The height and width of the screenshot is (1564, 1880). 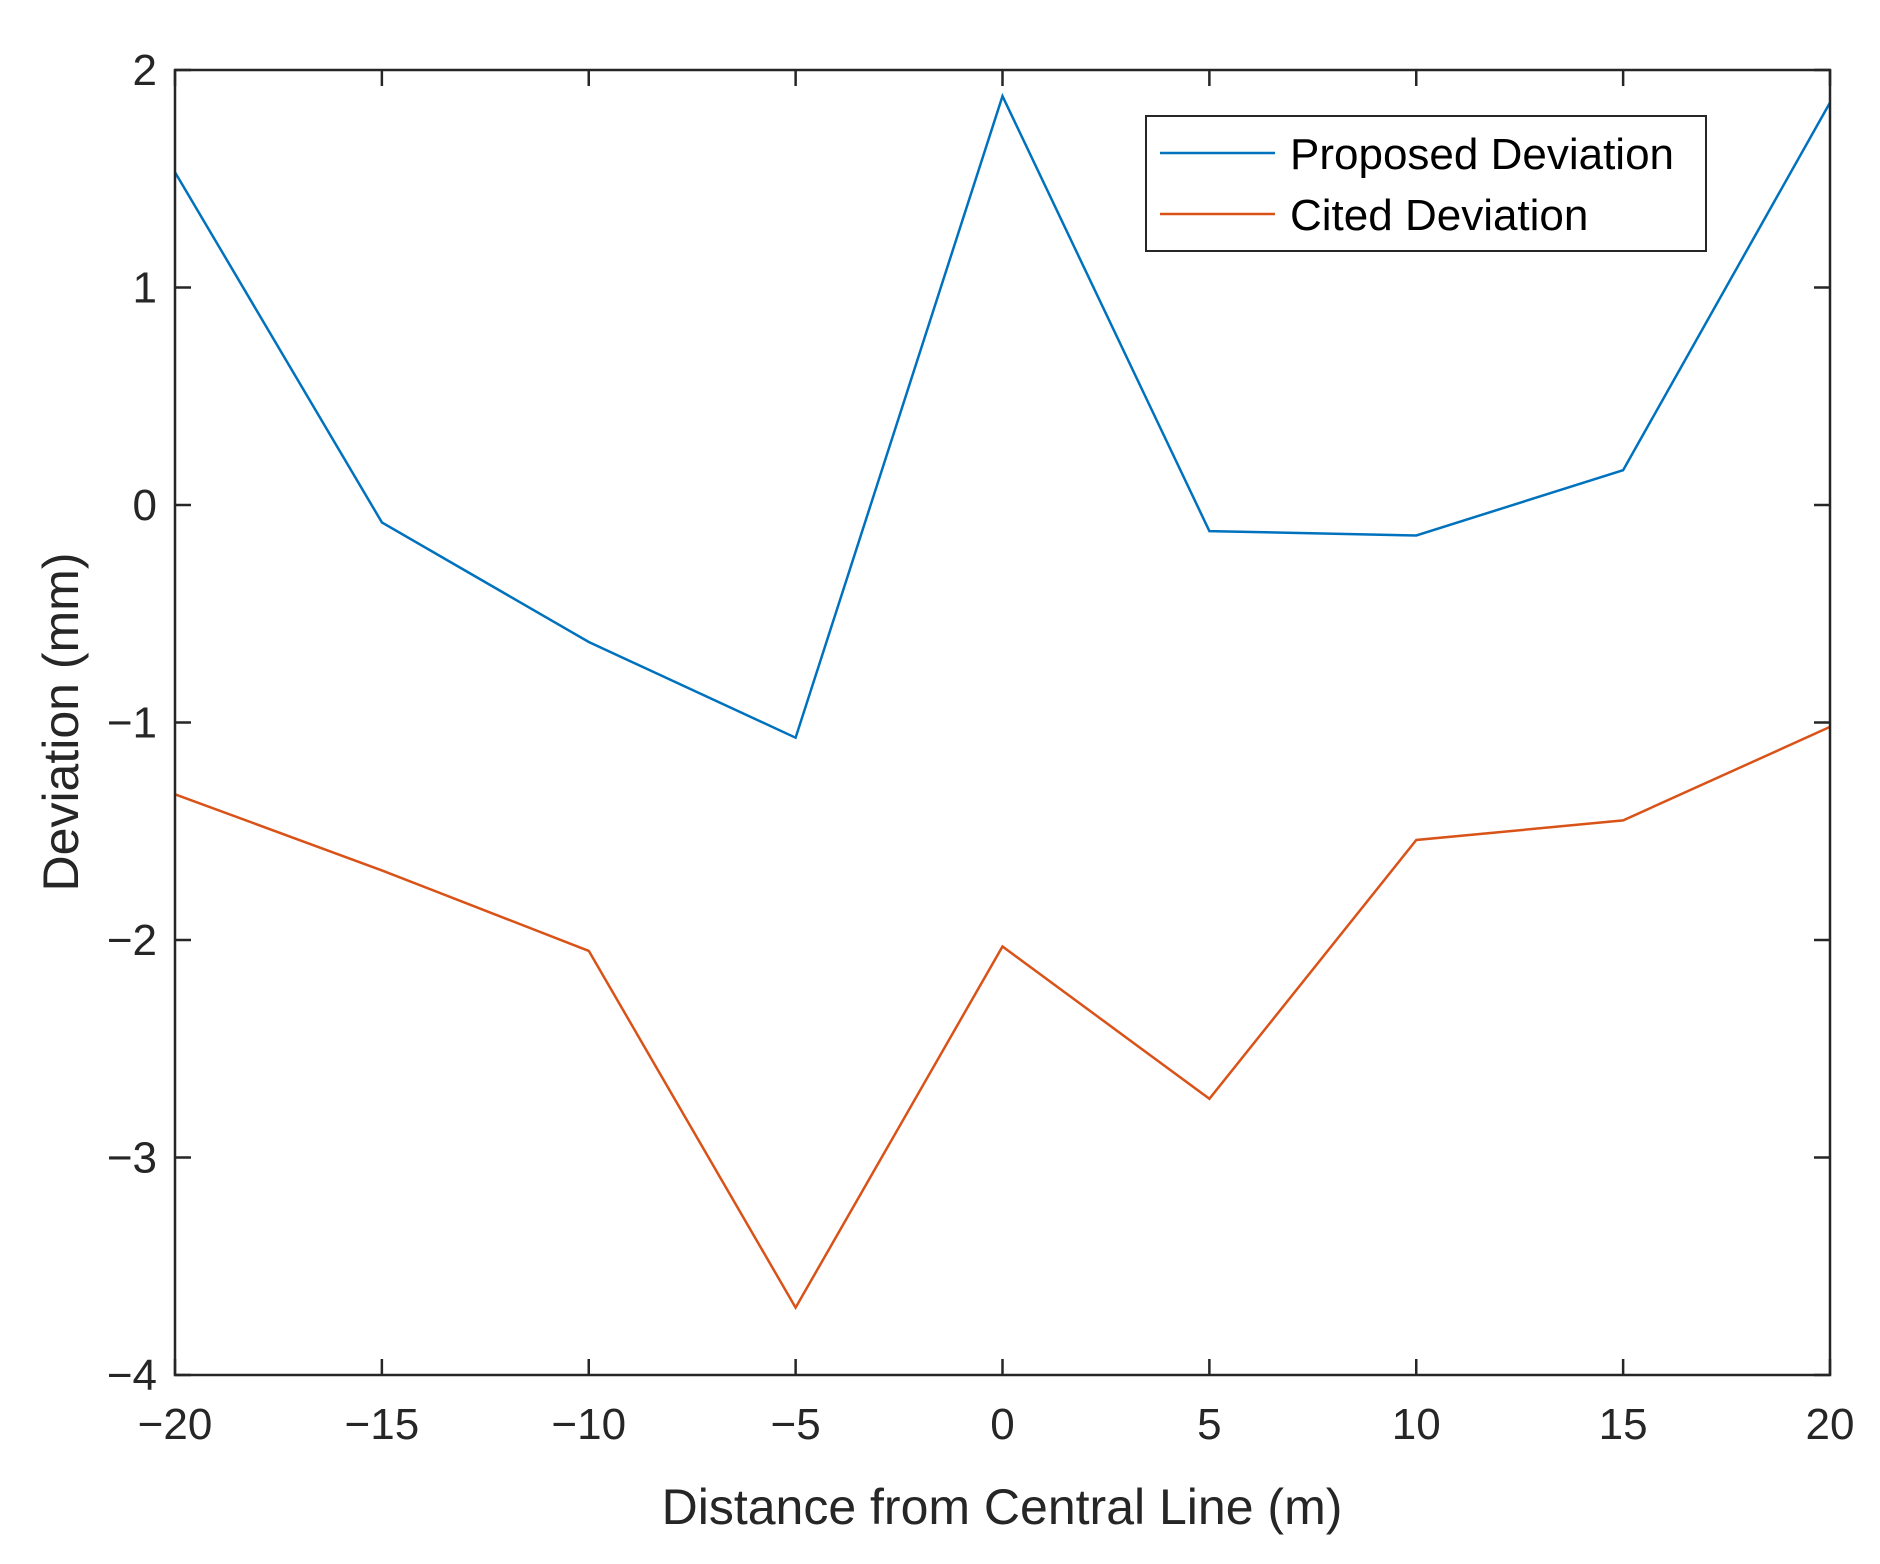 I want to click on y-tick-label: 1, so click(x=145, y=288).